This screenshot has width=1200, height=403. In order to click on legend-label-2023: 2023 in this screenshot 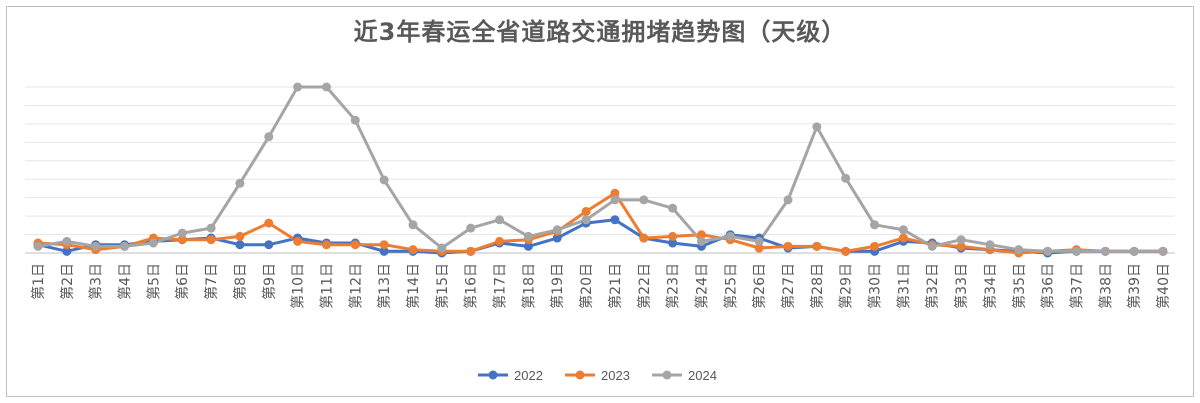, I will do `click(615, 375)`.